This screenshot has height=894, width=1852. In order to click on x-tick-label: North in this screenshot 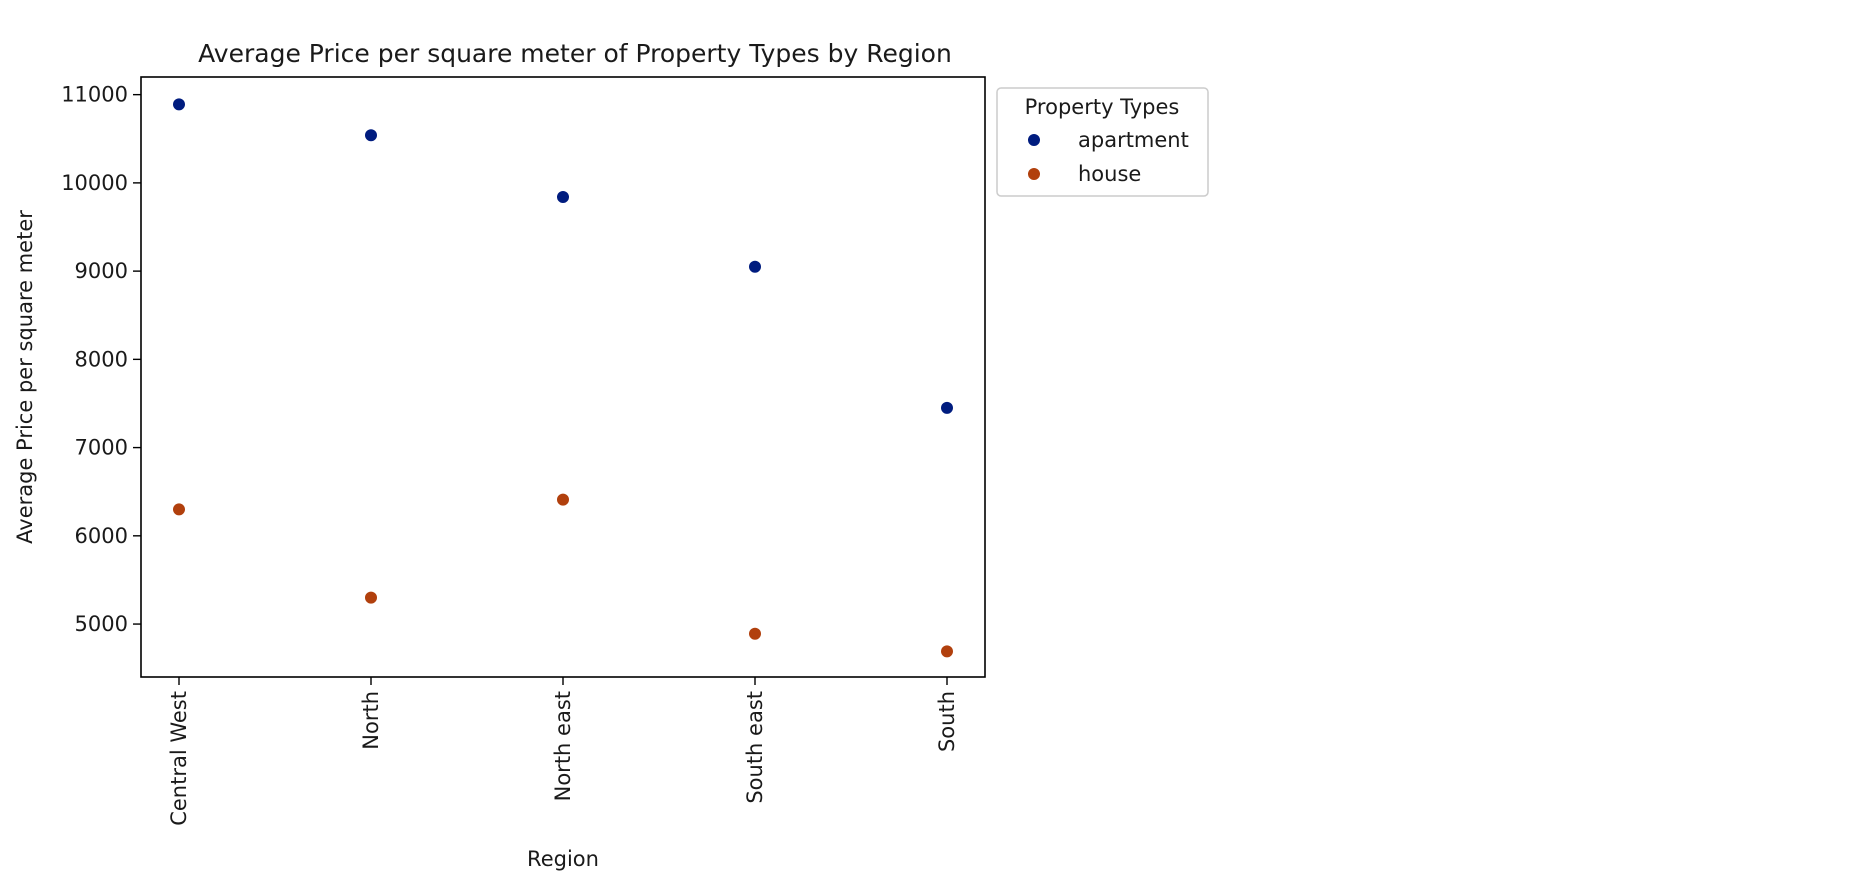, I will do `click(371, 720)`.